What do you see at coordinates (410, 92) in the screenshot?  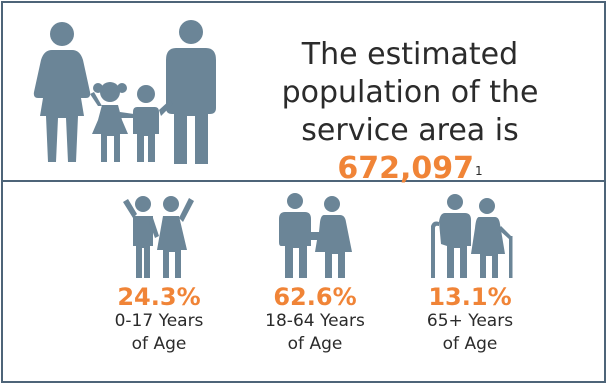 I see `headline-line-2: population of the` at bounding box center [410, 92].